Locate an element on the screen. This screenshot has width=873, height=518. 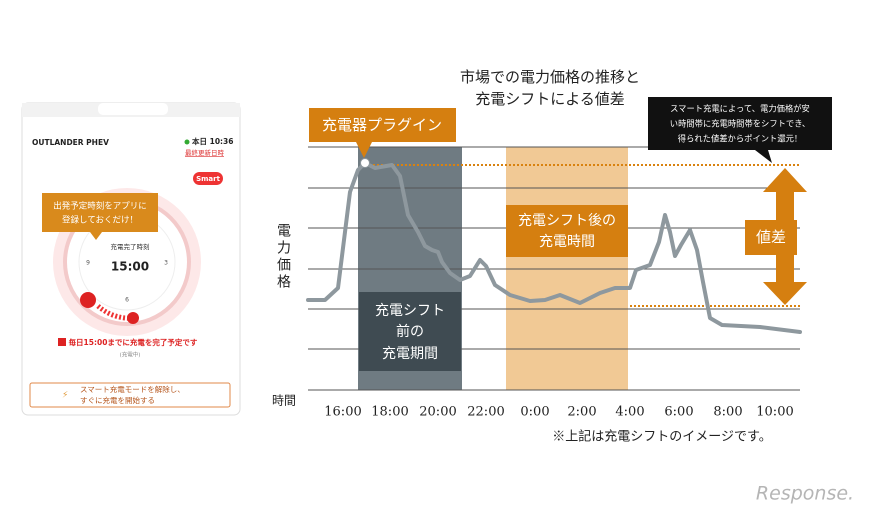
logo: Response. is located at coordinates (805, 494).